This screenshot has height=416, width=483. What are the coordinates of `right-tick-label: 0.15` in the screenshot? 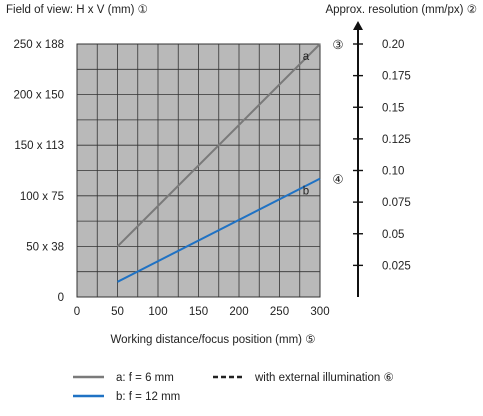 It's located at (393, 108).